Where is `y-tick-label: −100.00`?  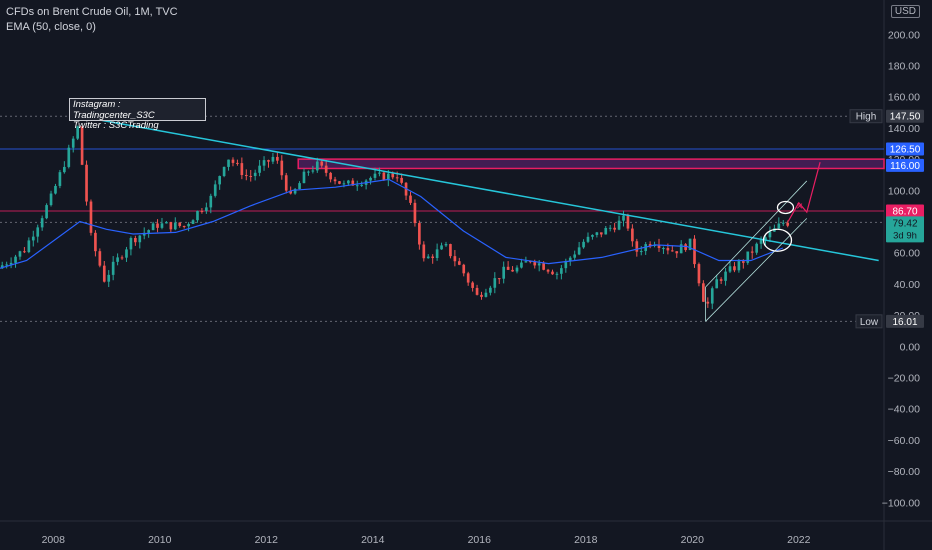
y-tick-label: −100.00 is located at coordinates (901, 503).